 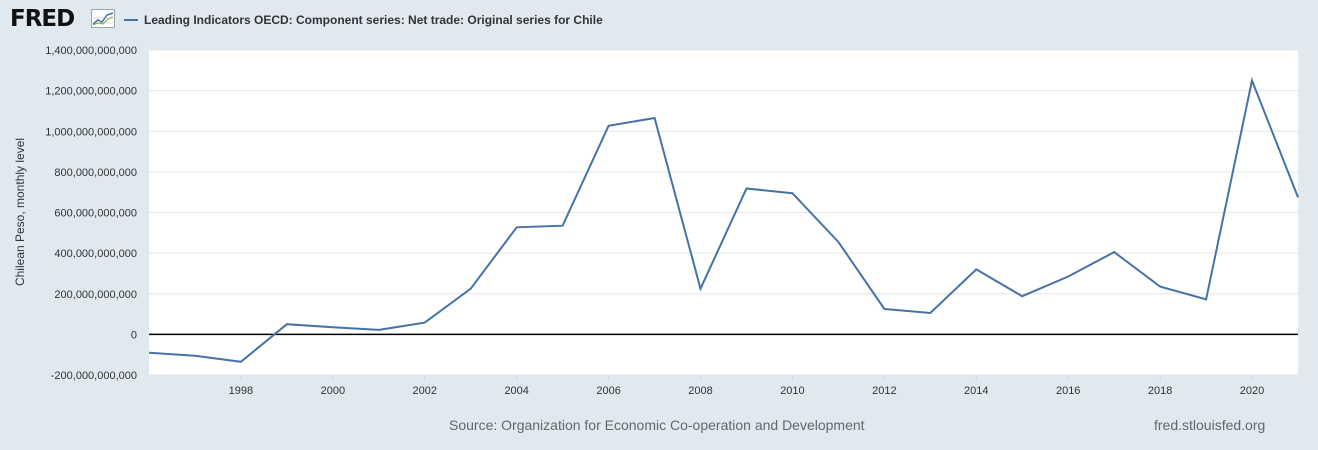 What do you see at coordinates (91, 92) in the screenshot?
I see `y-tick-label: 1,200,000,000,000` at bounding box center [91, 92].